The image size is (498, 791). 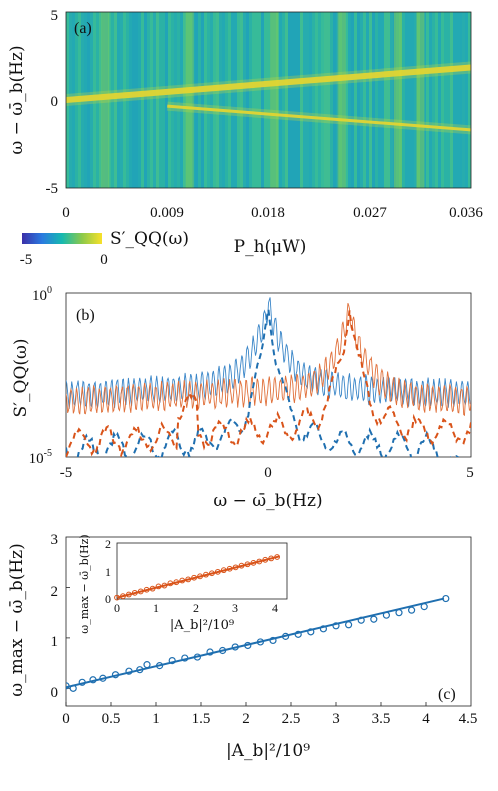 I want to click on c-xtick-3: 1.5, so click(x=201, y=719).